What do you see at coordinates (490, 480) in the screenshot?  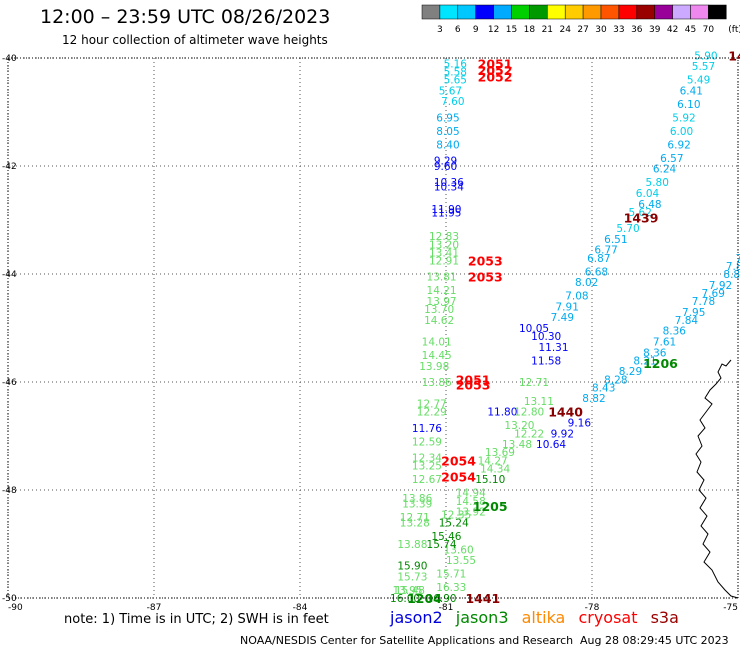 I see `wave-height-label: 15.10` at bounding box center [490, 480].